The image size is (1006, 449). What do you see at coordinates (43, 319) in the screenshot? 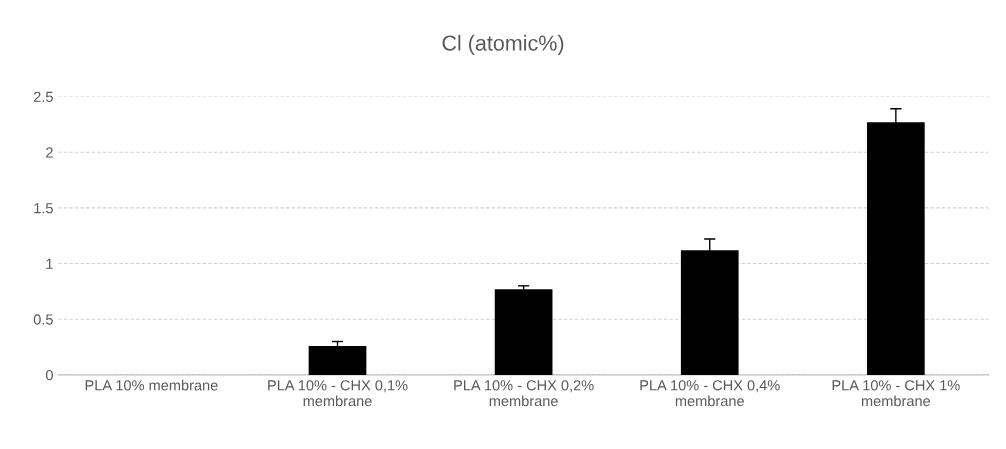
I see `y-tick-label: 0.5` at bounding box center [43, 319].